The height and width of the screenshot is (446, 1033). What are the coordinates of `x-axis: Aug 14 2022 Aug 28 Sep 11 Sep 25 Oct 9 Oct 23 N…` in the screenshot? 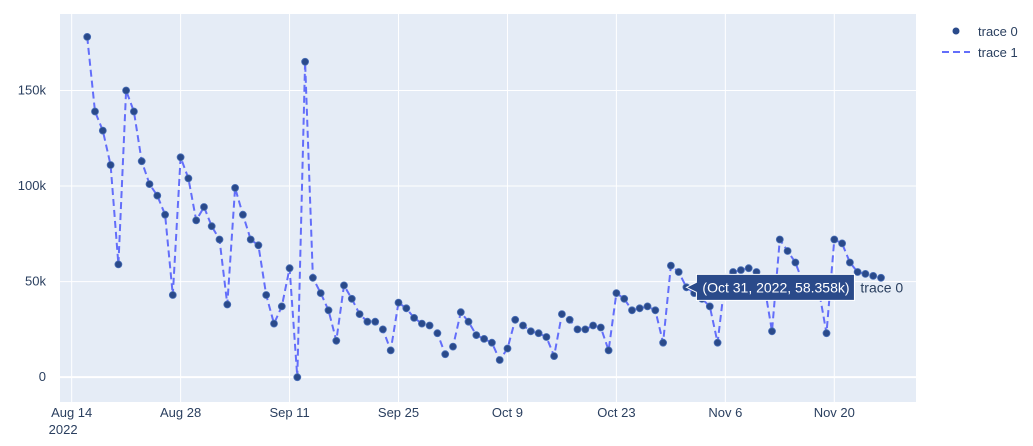 It's located at (452, 421).